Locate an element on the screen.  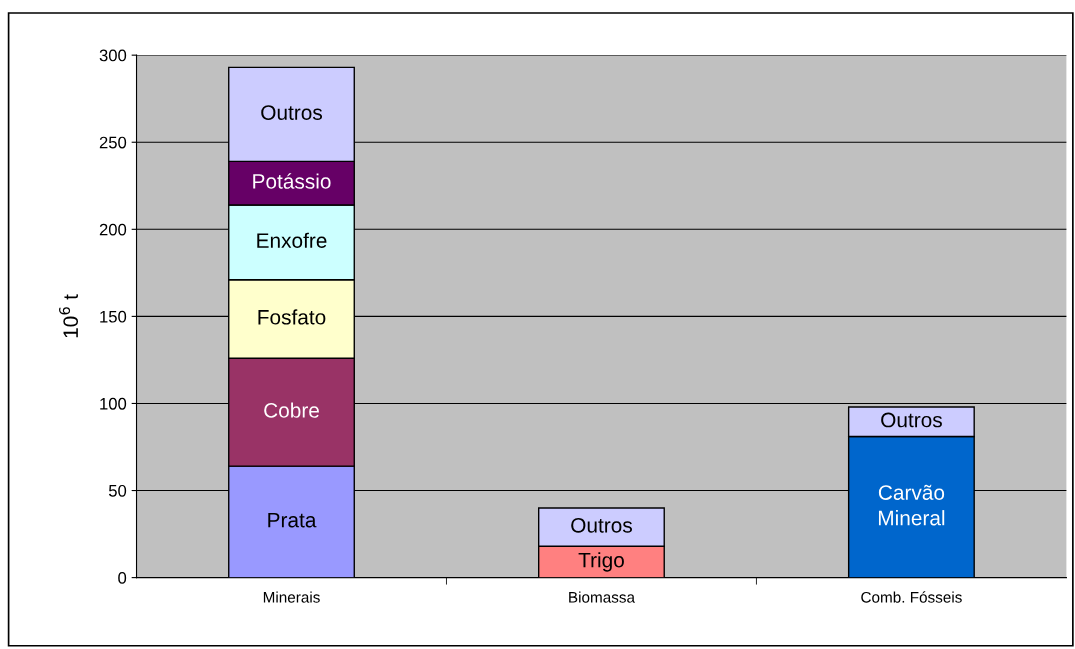
series-label: Potássio is located at coordinates (292, 181).